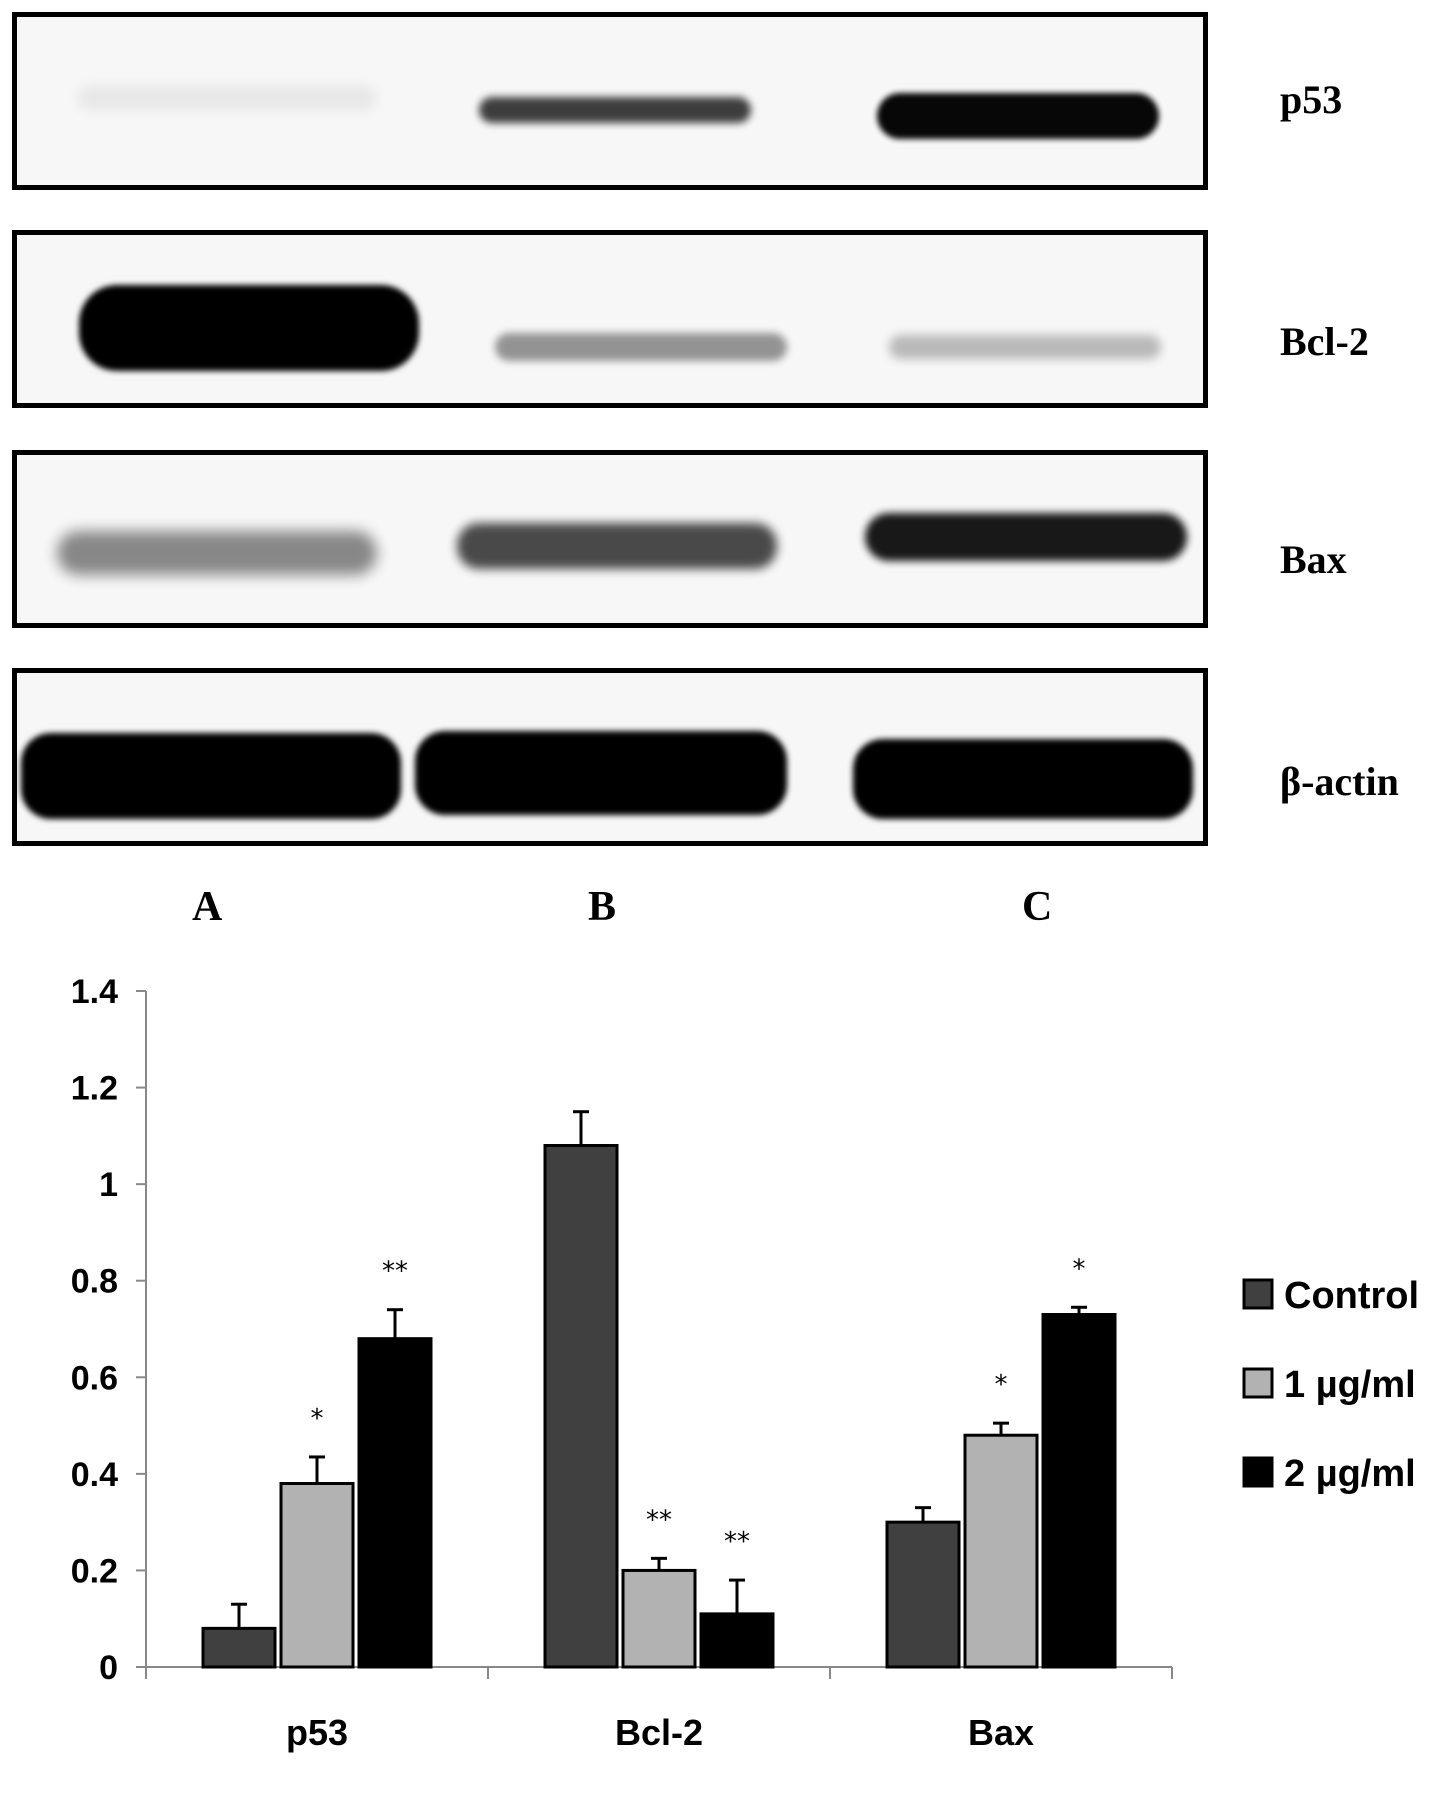  What do you see at coordinates (617, 546) in the screenshot?
I see `band-bax-lane-b` at bounding box center [617, 546].